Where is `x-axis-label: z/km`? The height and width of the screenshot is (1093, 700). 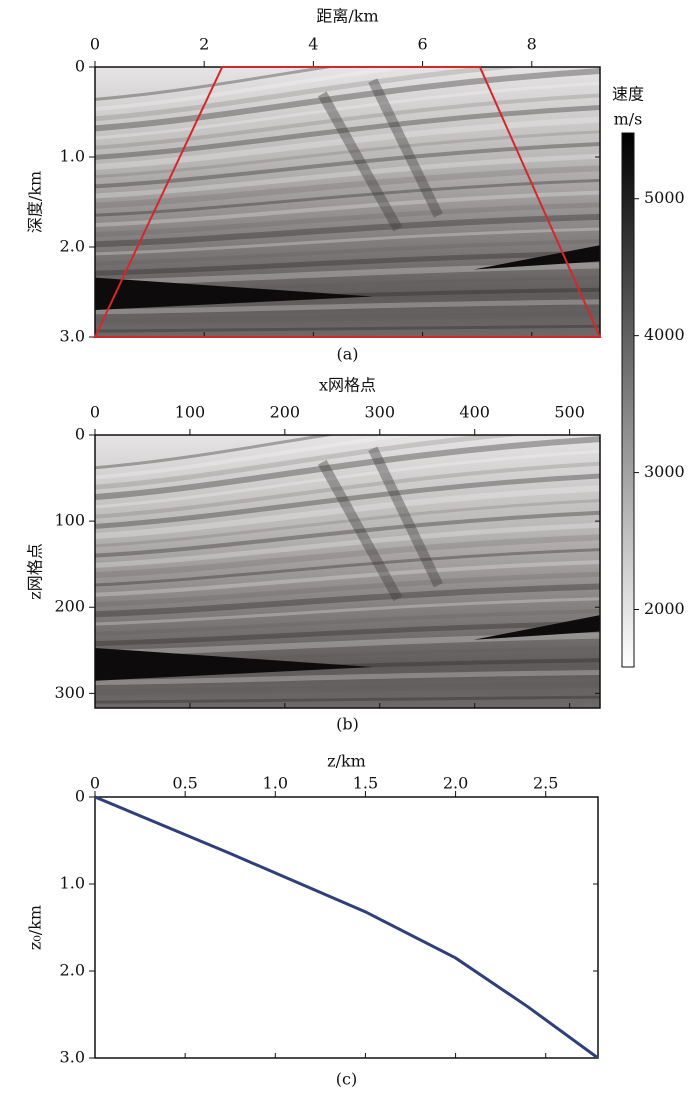
x-axis-label: z/km is located at coordinates (346, 761).